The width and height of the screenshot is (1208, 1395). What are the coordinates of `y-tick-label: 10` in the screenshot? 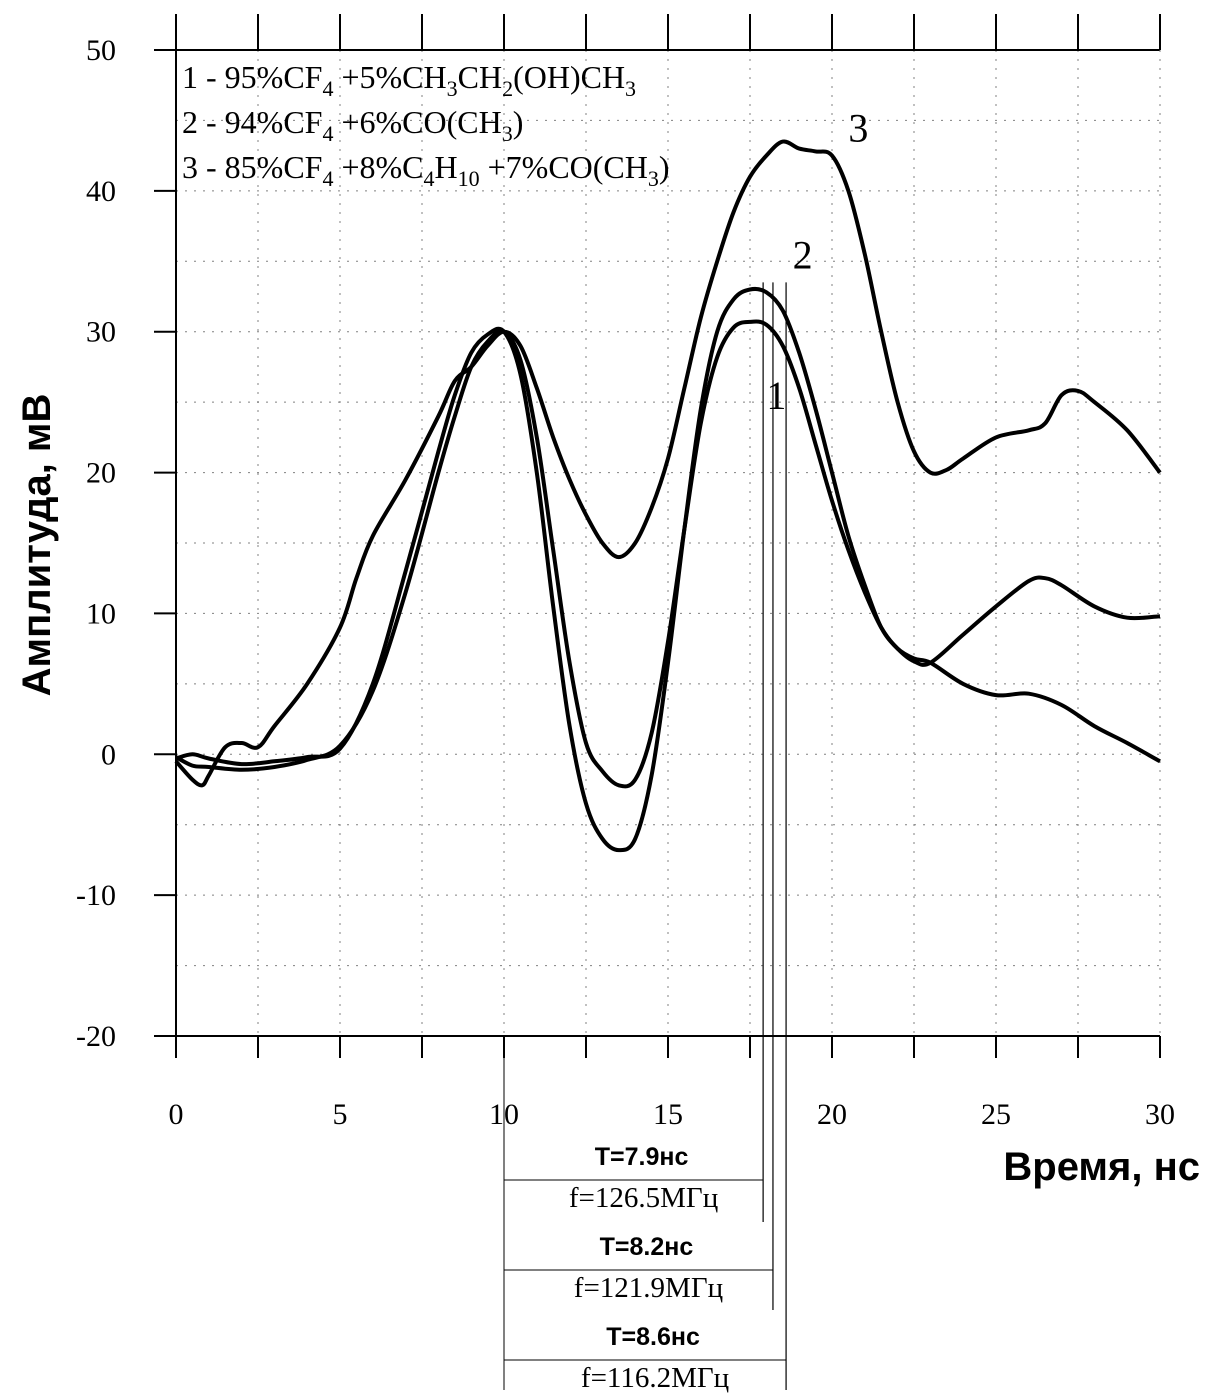 It's located at (101, 613).